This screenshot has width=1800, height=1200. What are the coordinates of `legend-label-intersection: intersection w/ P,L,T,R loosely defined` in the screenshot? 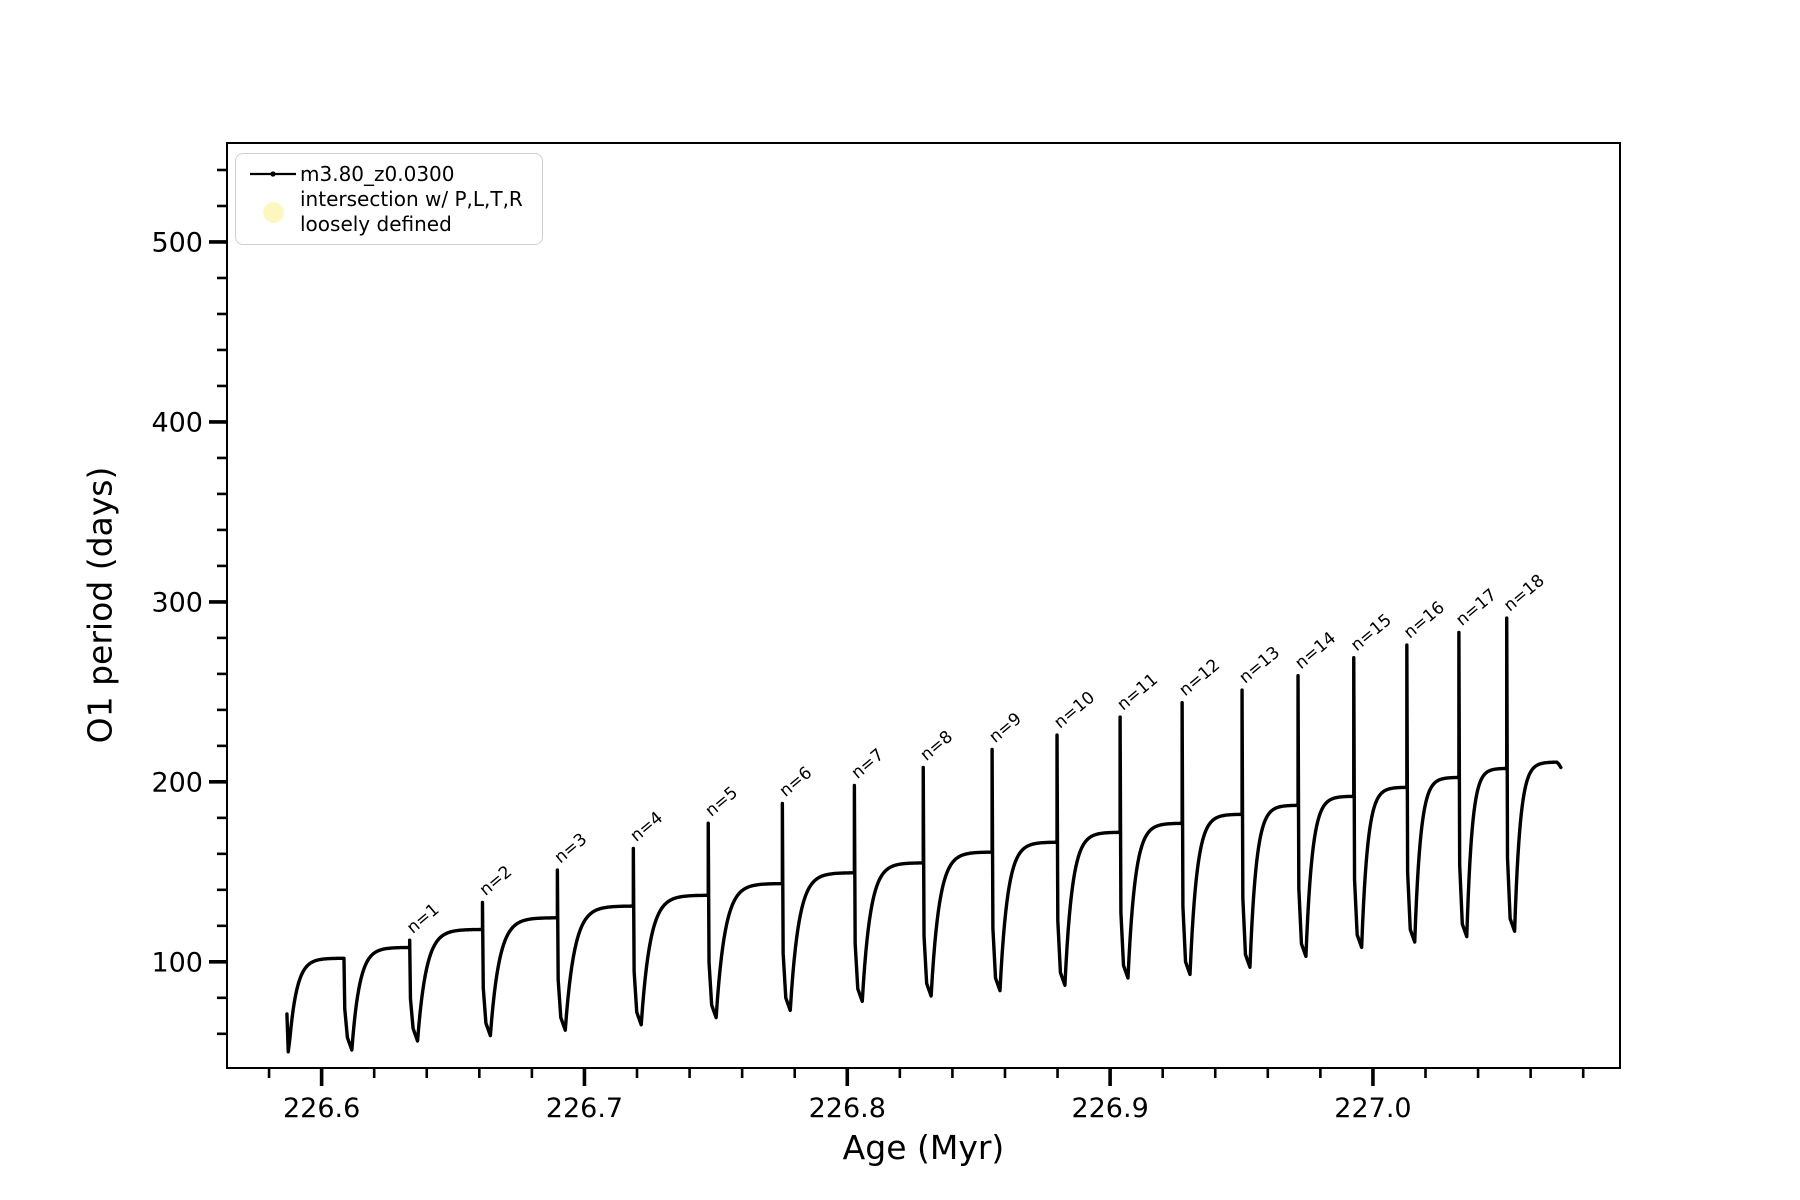 It's located at (411, 212).